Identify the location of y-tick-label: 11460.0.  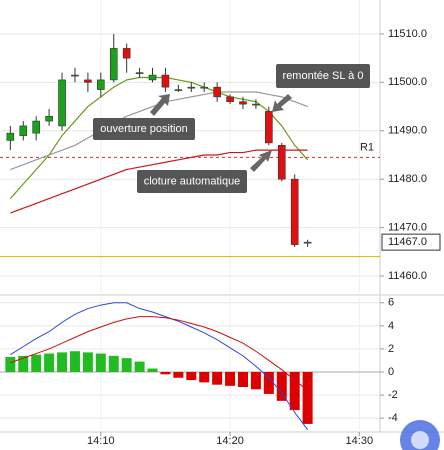
(407, 276).